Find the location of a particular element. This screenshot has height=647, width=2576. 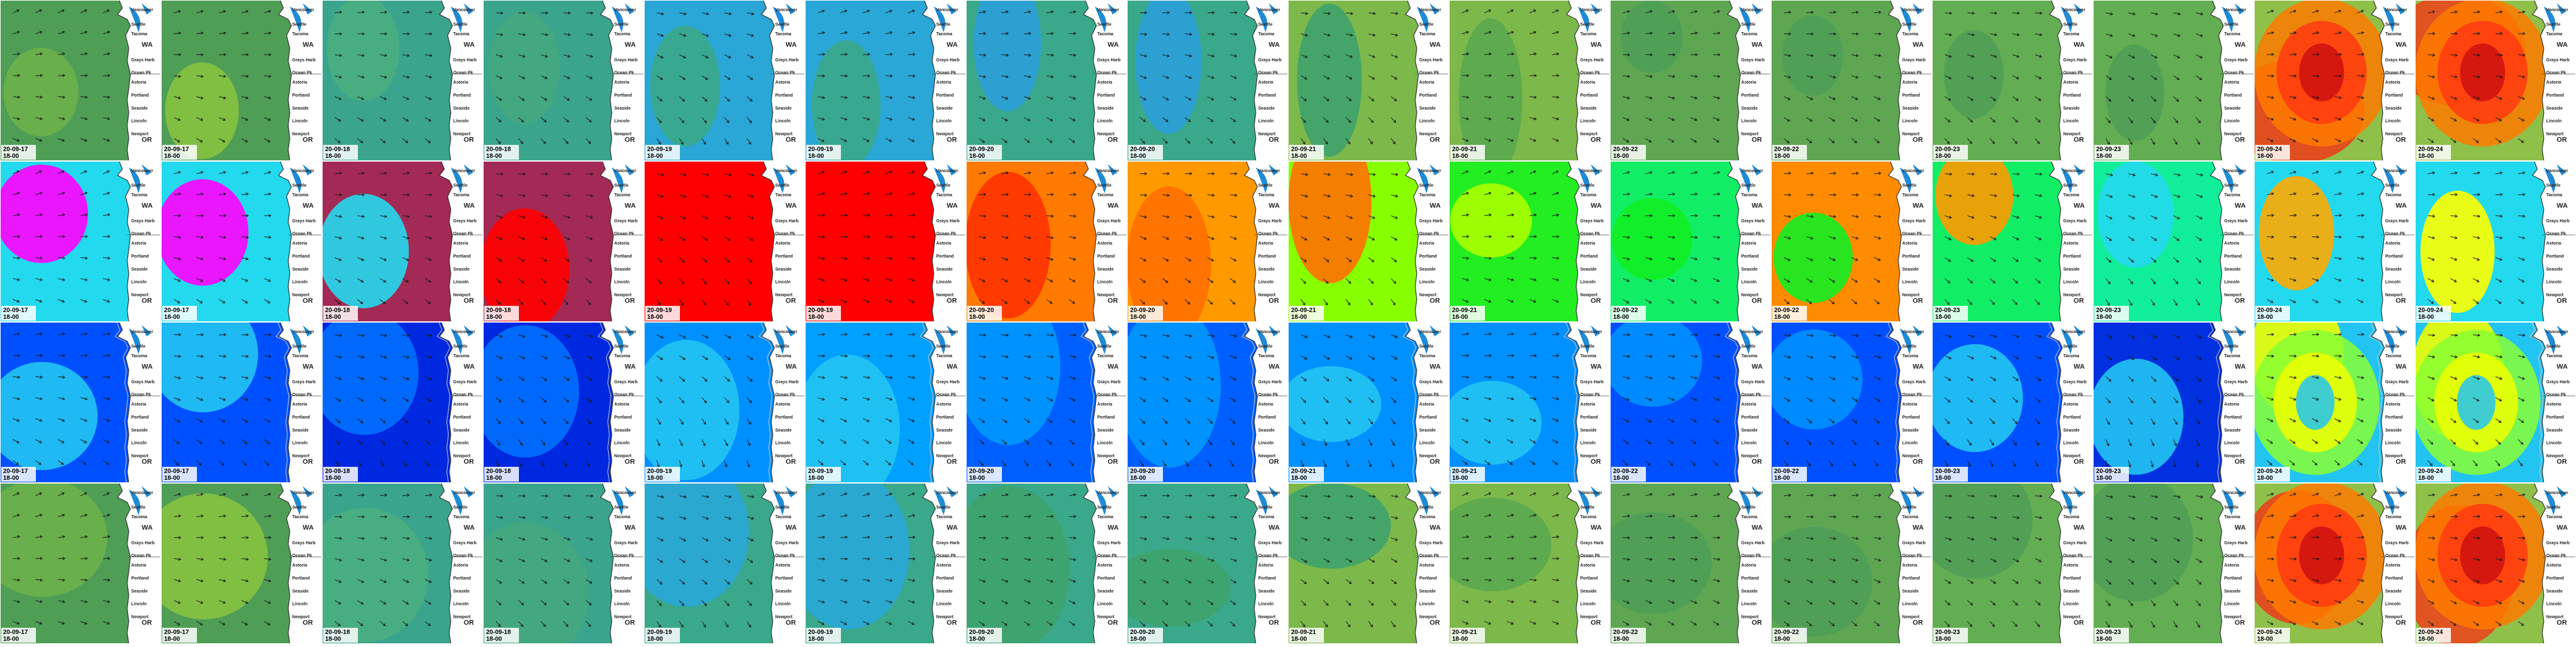

forecast-date: 20-09-19 is located at coordinates (659, 632).